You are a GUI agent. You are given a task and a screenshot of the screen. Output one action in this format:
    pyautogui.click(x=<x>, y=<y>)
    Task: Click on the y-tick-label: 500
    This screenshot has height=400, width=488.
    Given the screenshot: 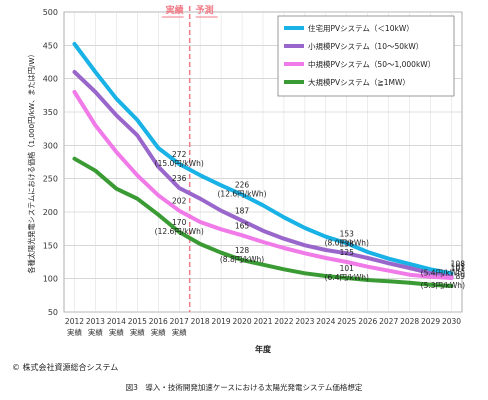 What is the action you would take?
    pyautogui.click(x=50, y=12)
    